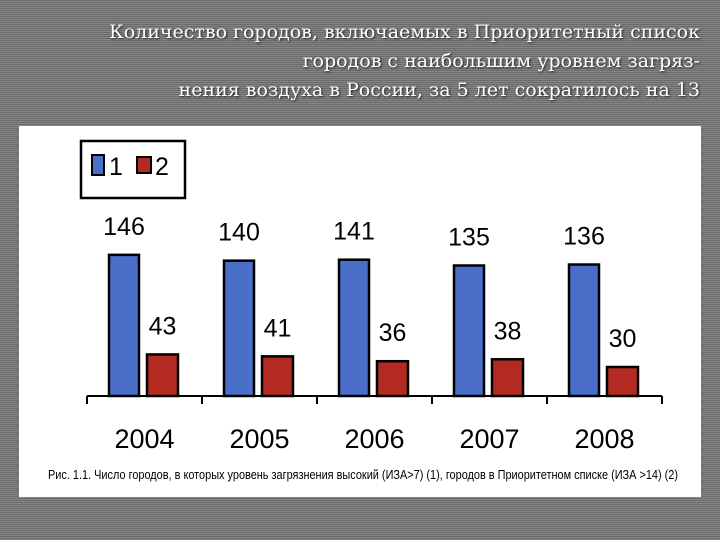 This screenshot has width=720, height=540. I want to click on data-label-2-2004: 43, so click(163, 326).